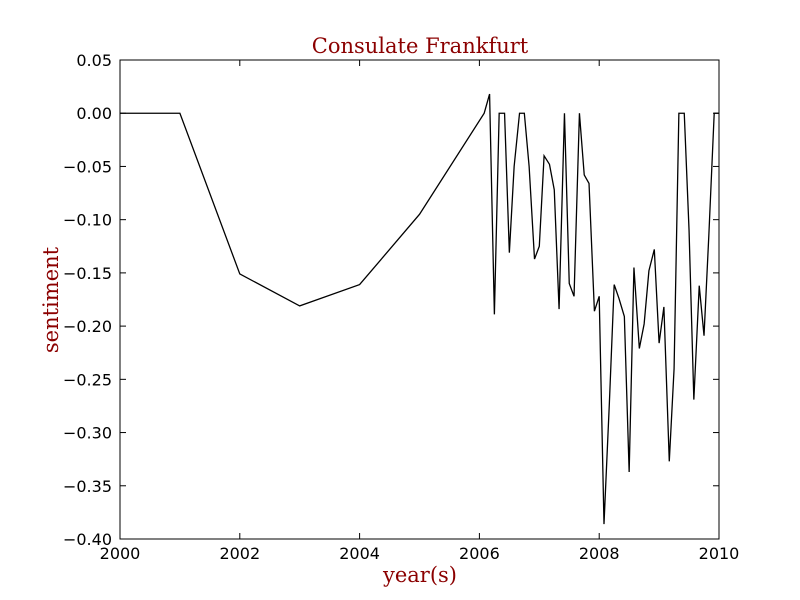 Image resolution: width=800 pixels, height=600 pixels. I want to click on x-axis-label: year(s), so click(419, 575).